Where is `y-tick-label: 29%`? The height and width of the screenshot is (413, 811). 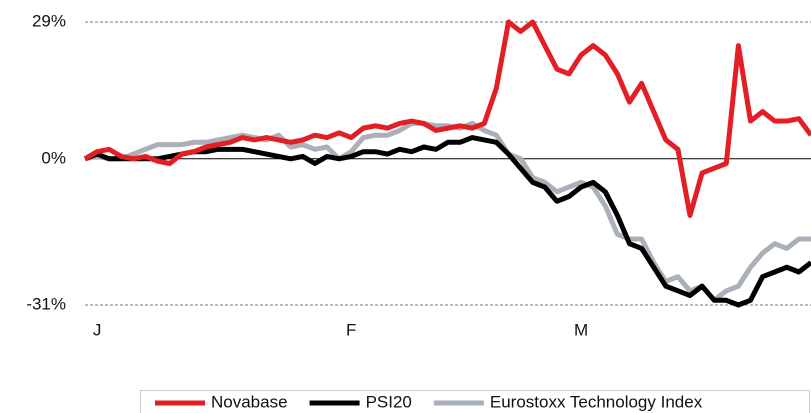 y-tick-label: 29% is located at coordinates (49, 20).